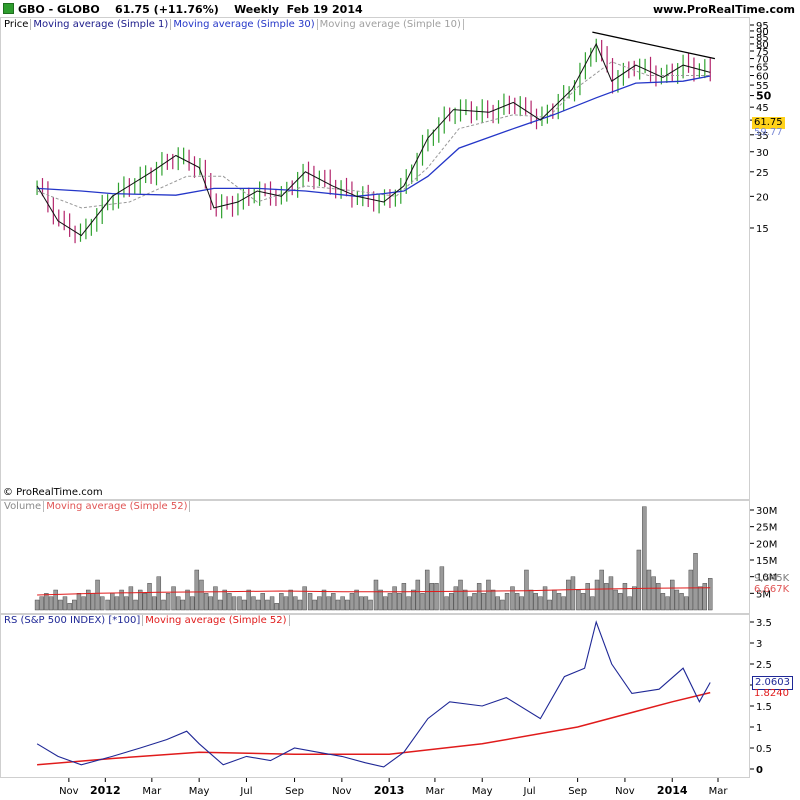 The width and height of the screenshot is (800, 800). What do you see at coordinates (199, 791) in the screenshot?
I see `x-tick-label: May` at bounding box center [199, 791].